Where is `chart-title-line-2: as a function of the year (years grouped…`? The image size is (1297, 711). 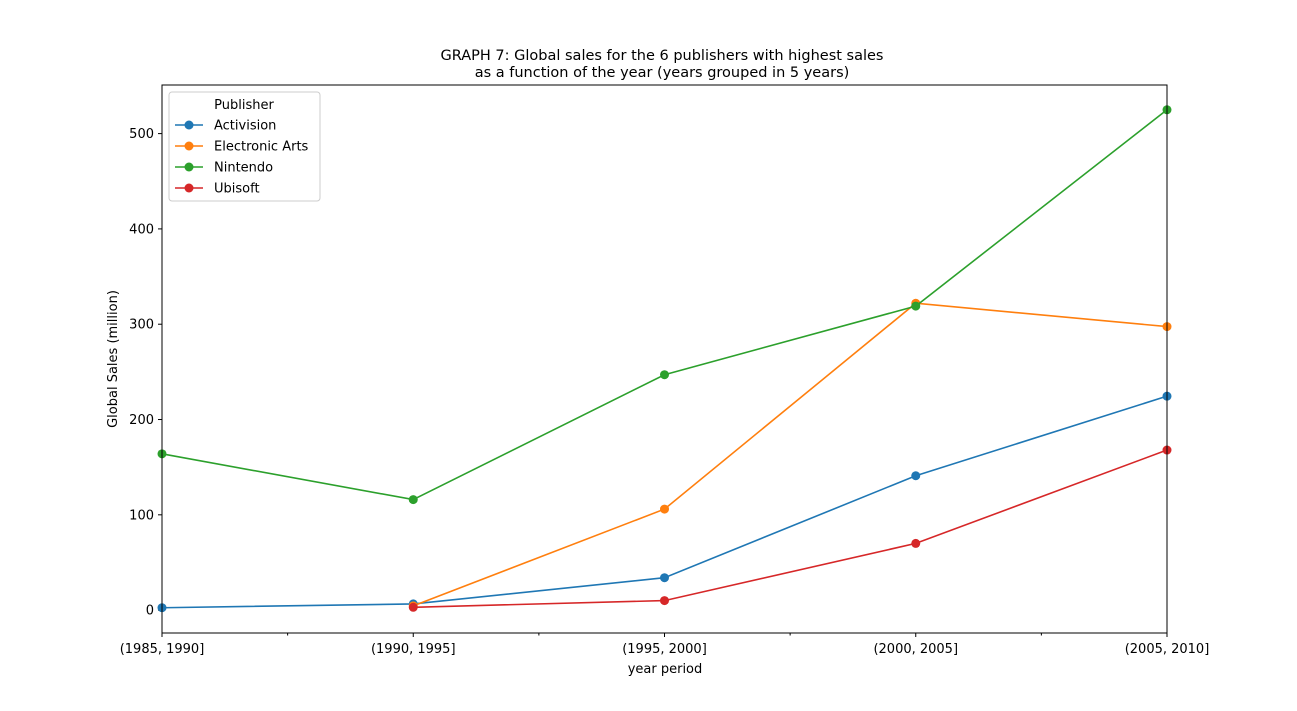
chart-title-line-2: as a function of the year (years grouped… is located at coordinates (662, 73).